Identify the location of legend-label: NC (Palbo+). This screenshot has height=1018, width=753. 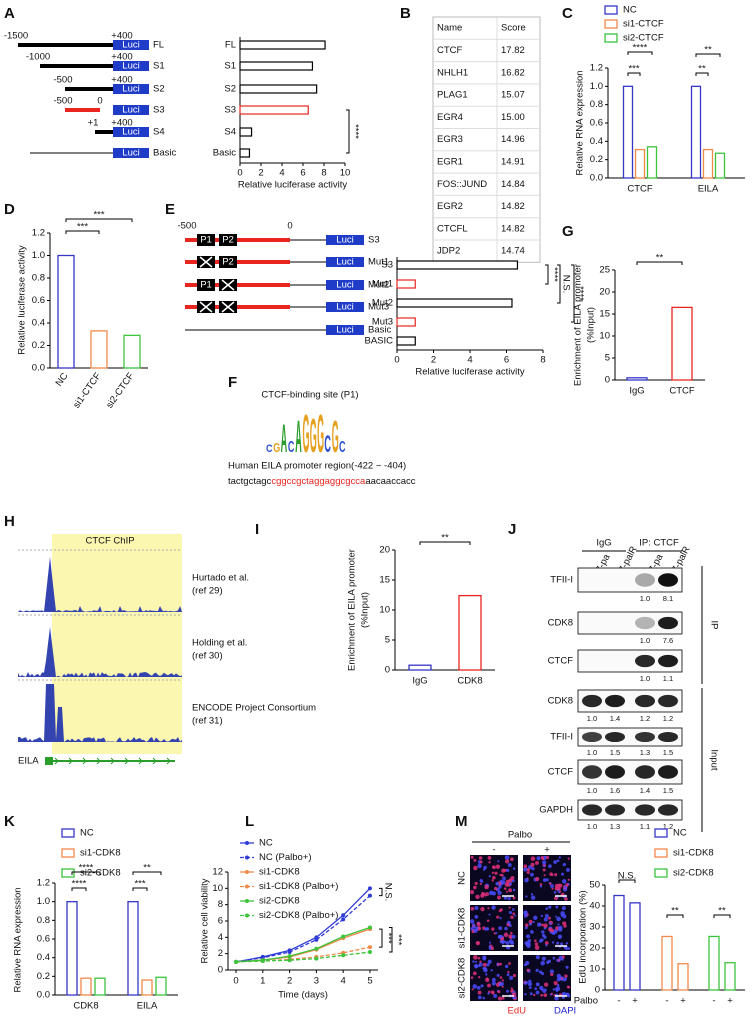
(285, 857).